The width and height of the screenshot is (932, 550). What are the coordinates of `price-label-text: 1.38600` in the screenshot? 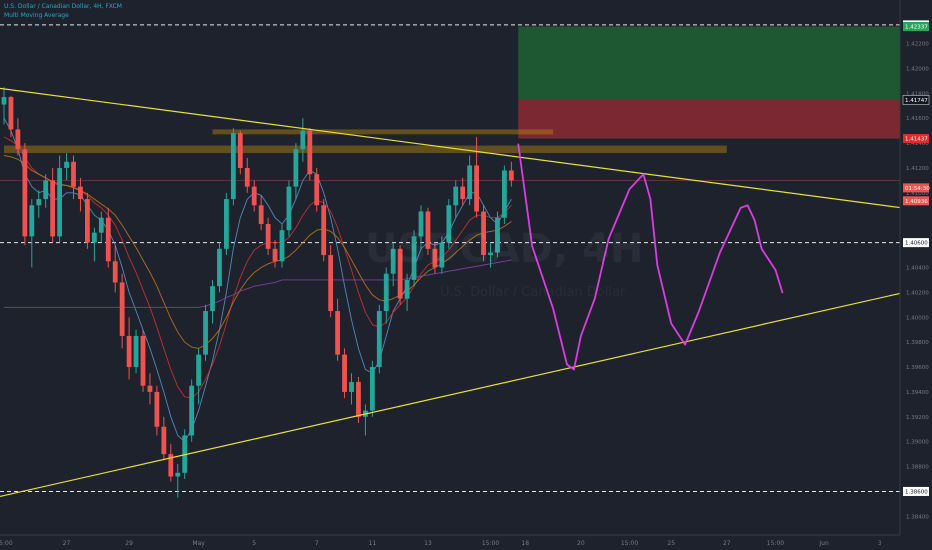 It's located at (916, 492).